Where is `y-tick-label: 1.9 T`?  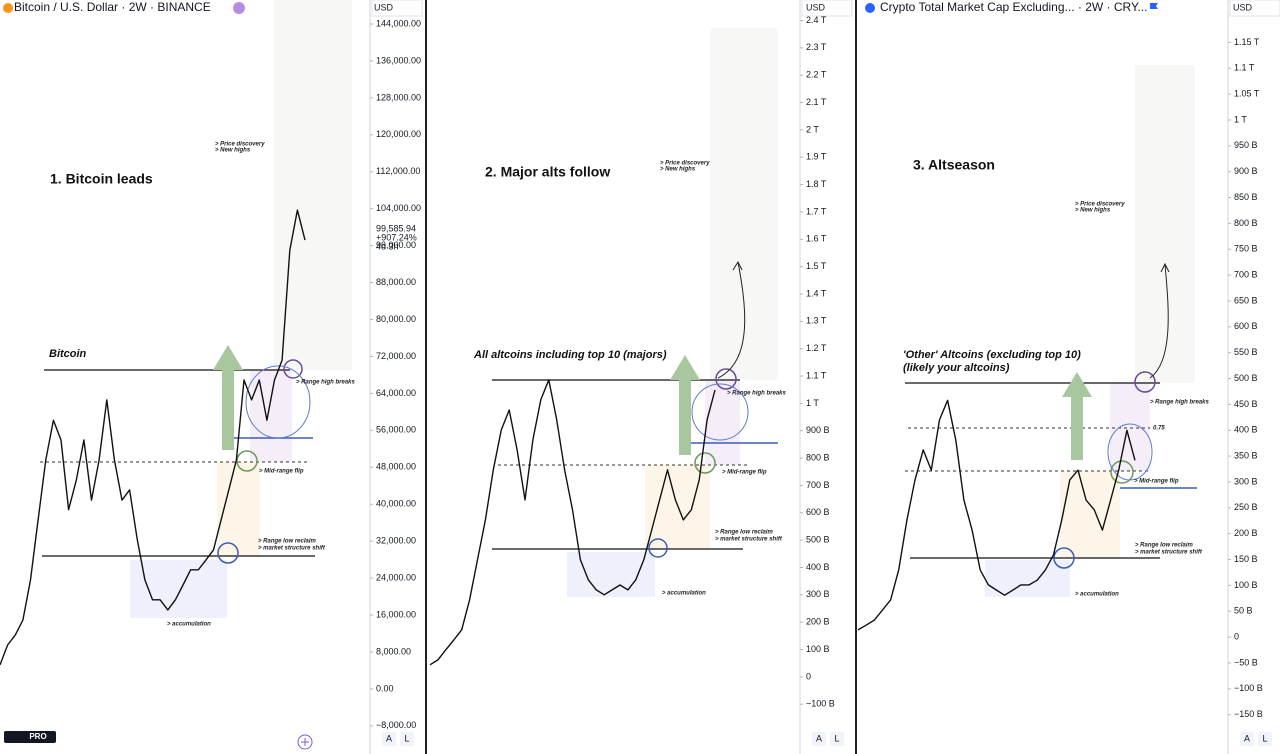
y-tick-label: 1.9 T is located at coordinates (816, 157).